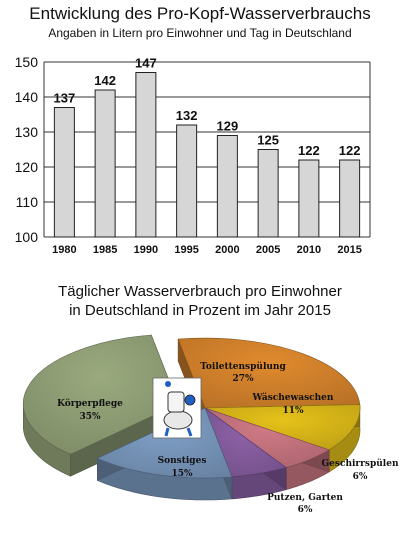  What do you see at coordinates (360, 463) in the screenshot?
I see `pie-slice-label: Geschirrspülen` at bounding box center [360, 463].